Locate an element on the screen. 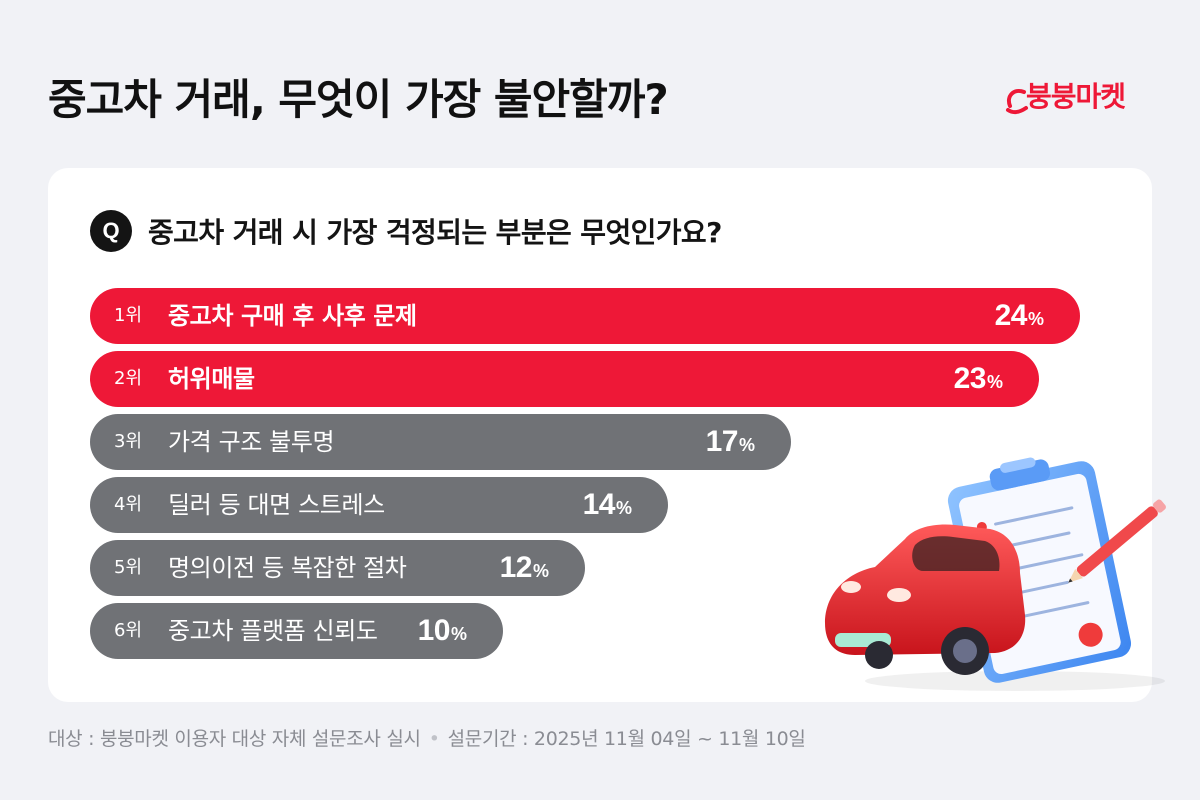 This screenshot has width=1200, height=800. car-clipboard-illustration is located at coordinates (997, 575).